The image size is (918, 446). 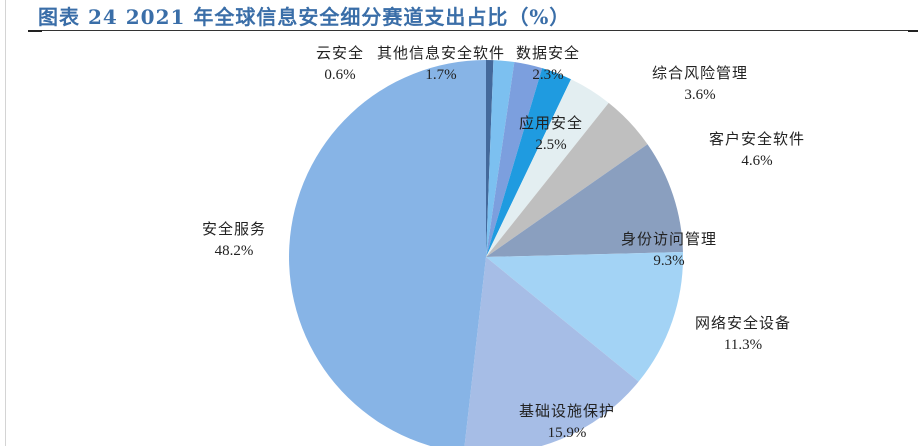 What do you see at coordinates (700, 73) in the screenshot?
I see `data-label-category: 综合风险管理` at bounding box center [700, 73].